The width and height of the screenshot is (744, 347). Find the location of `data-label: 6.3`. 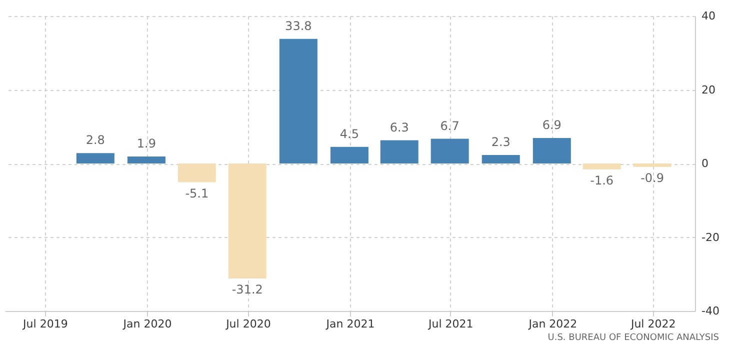

data-label: 6.3 is located at coordinates (399, 127).